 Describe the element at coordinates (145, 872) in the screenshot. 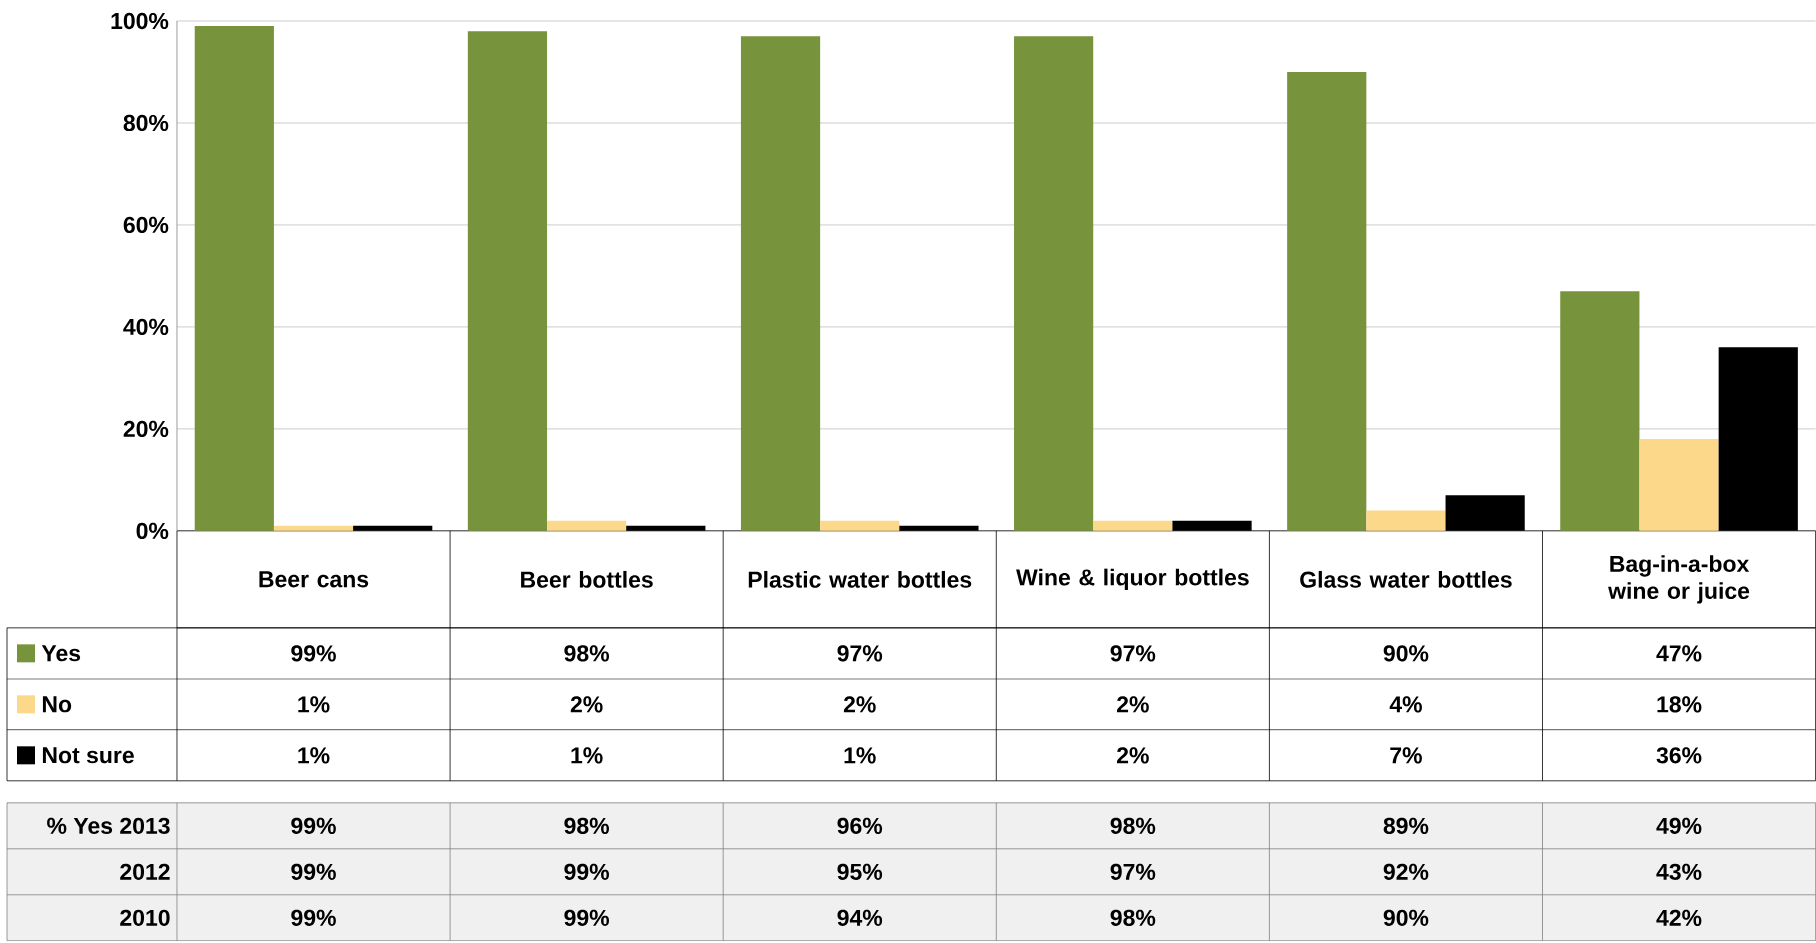

I see `text: 2012` at that location.